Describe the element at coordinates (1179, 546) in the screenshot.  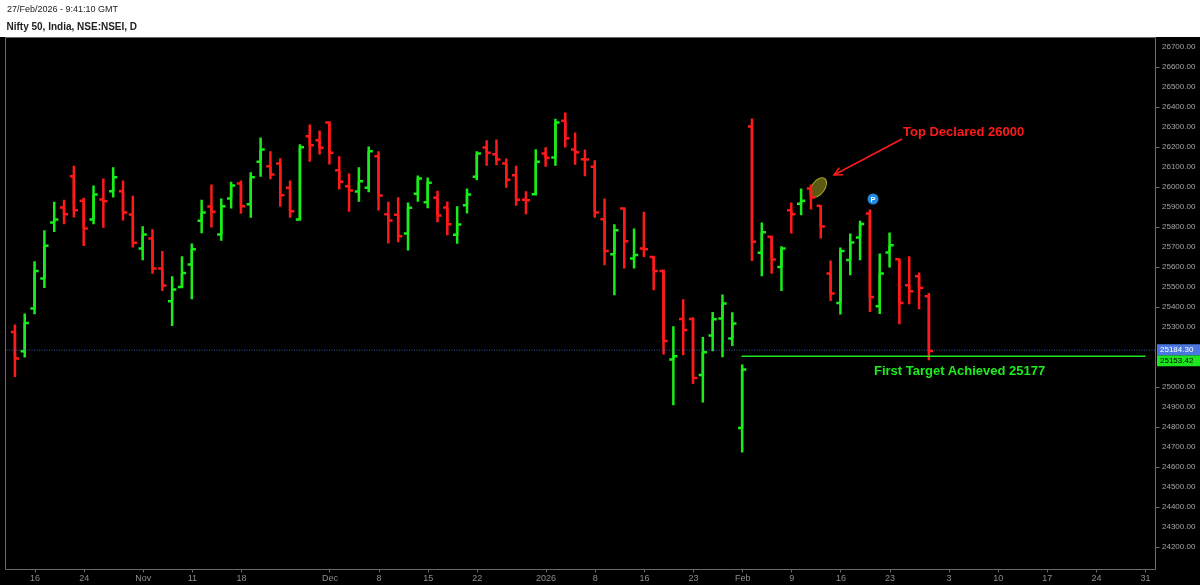
I see `y-tick-label: 24200.00` at that location.